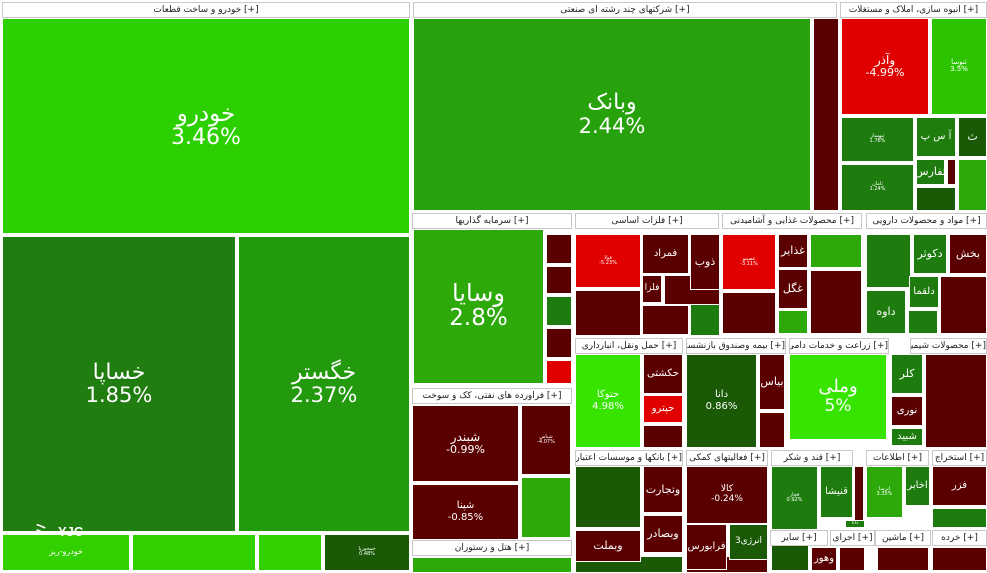  Describe the element at coordinates (936, 137) in the screenshot. I see `stock-tile: آ س پ` at that location.